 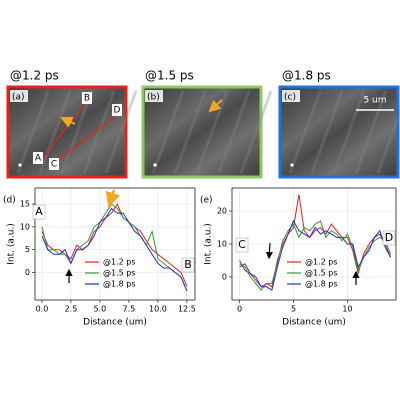 I want to click on panel-title: @1.5 ps, so click(x=169, y=76).